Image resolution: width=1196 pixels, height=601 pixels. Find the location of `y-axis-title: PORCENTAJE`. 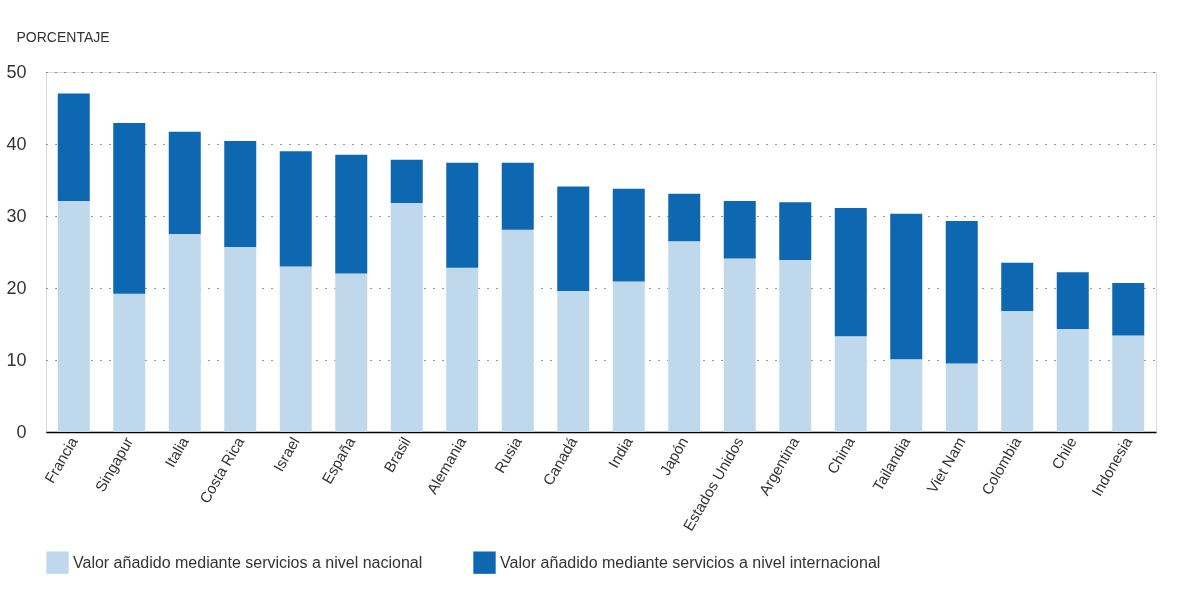

y-axis-title: PORCENTAJE is located at coordinates (63, 36).